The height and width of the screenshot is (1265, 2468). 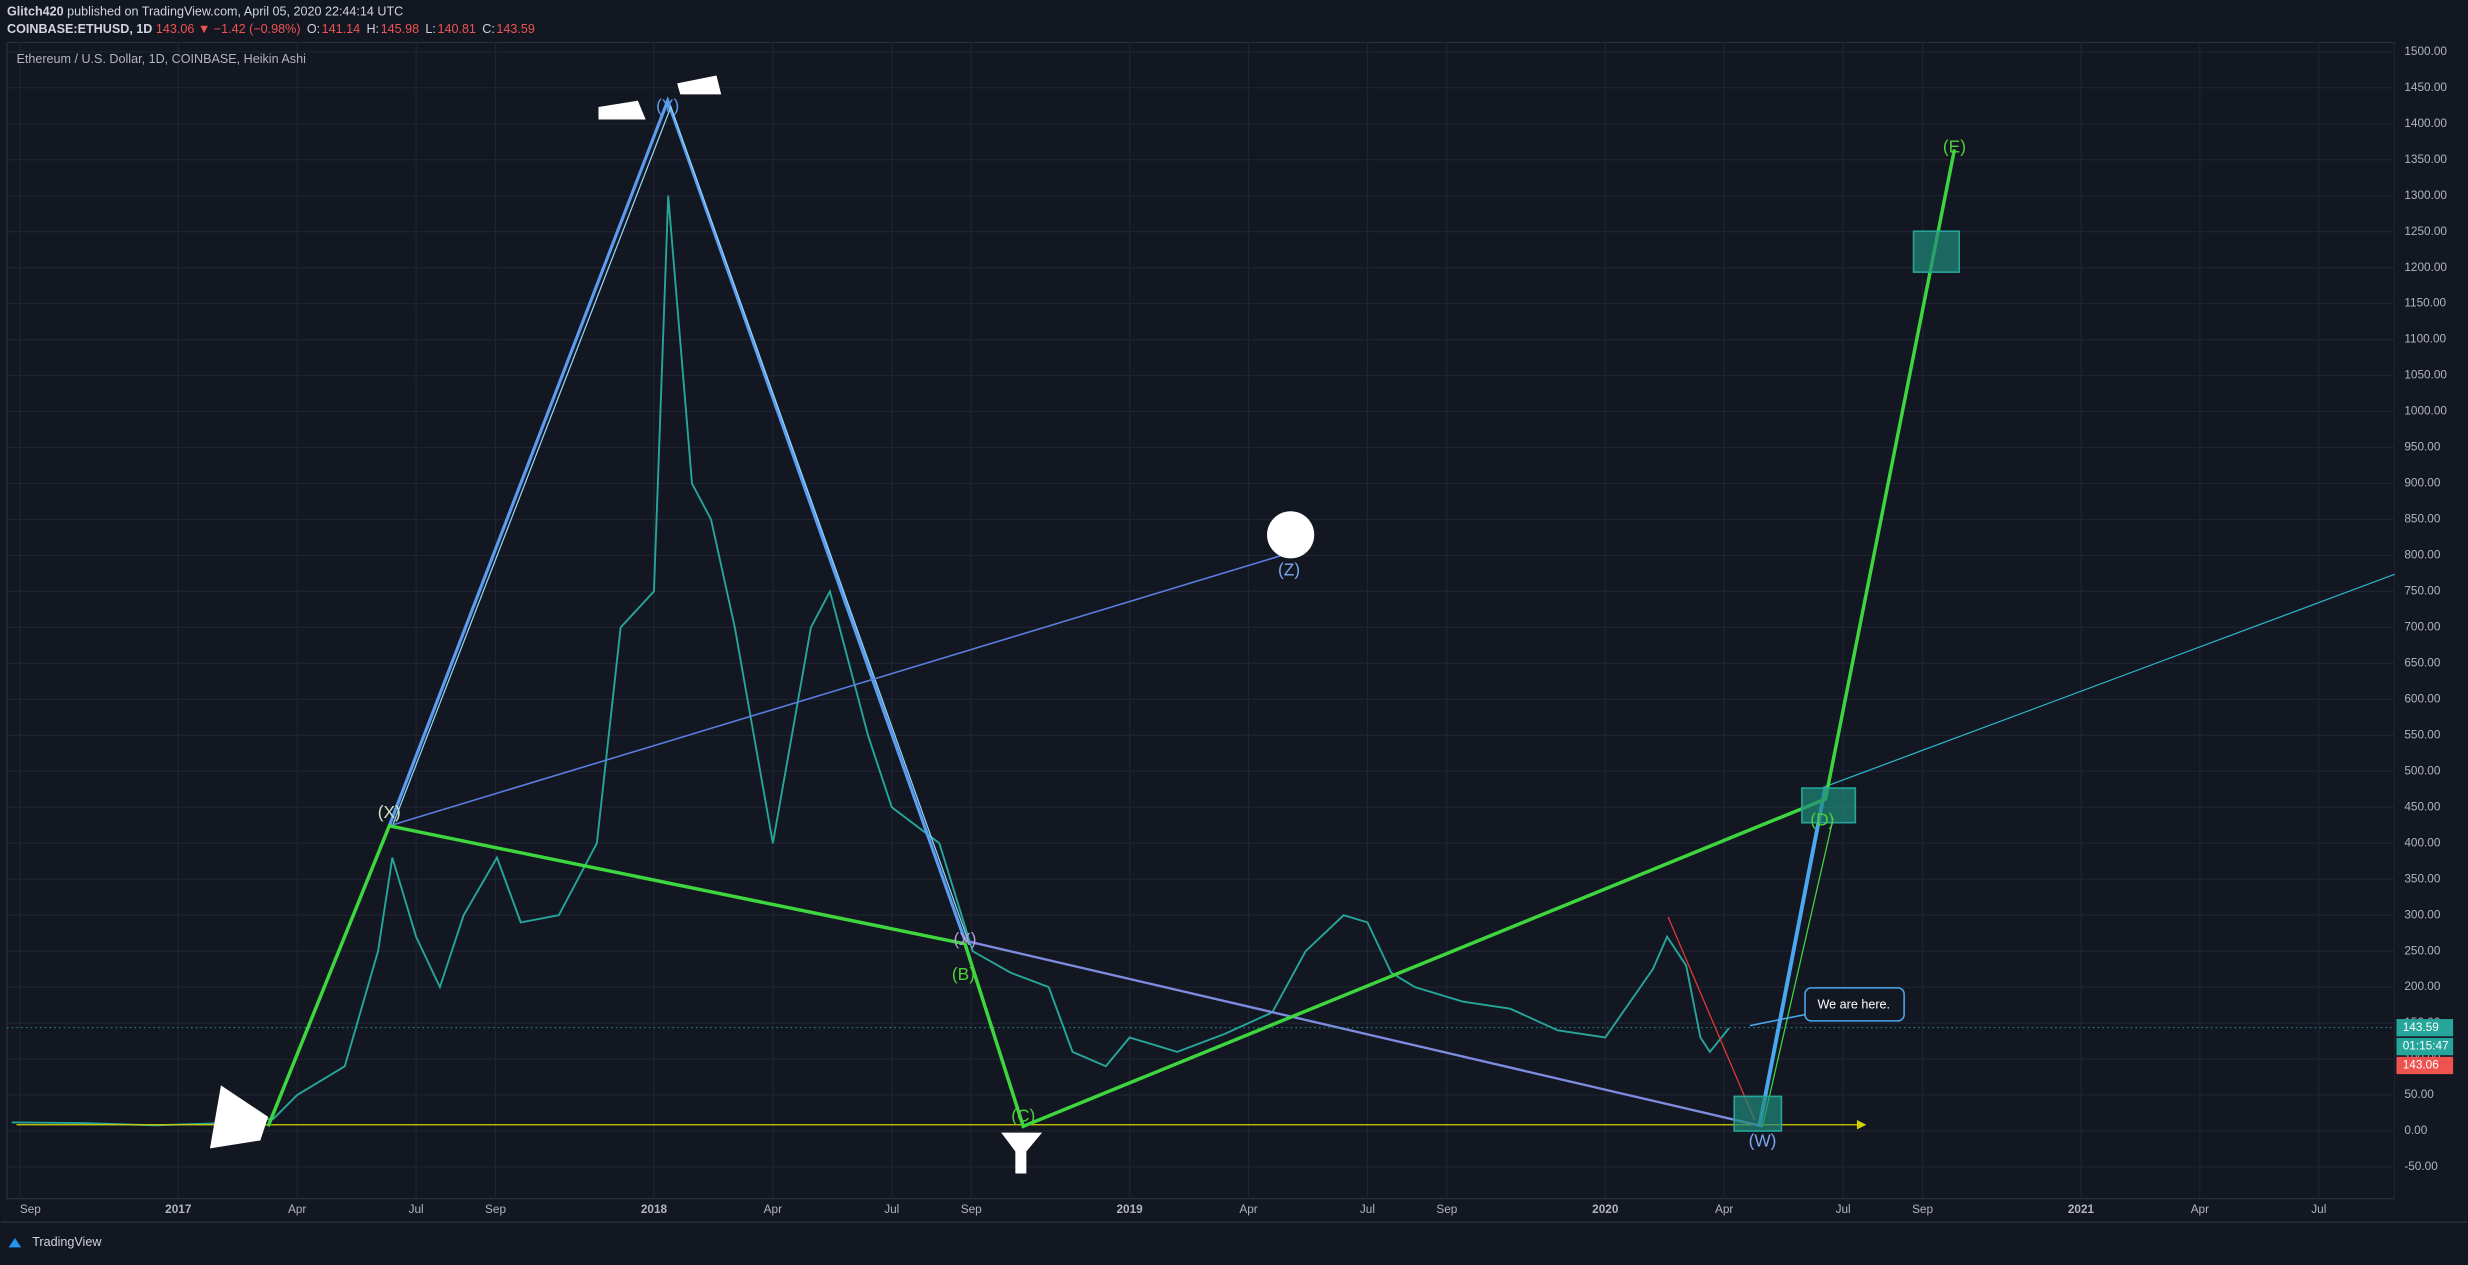 What do you see at coordinates (2419, 1094) in the screenshot?
I see `y-tick-label: 50.00` at bounding box center [2419, 1094].